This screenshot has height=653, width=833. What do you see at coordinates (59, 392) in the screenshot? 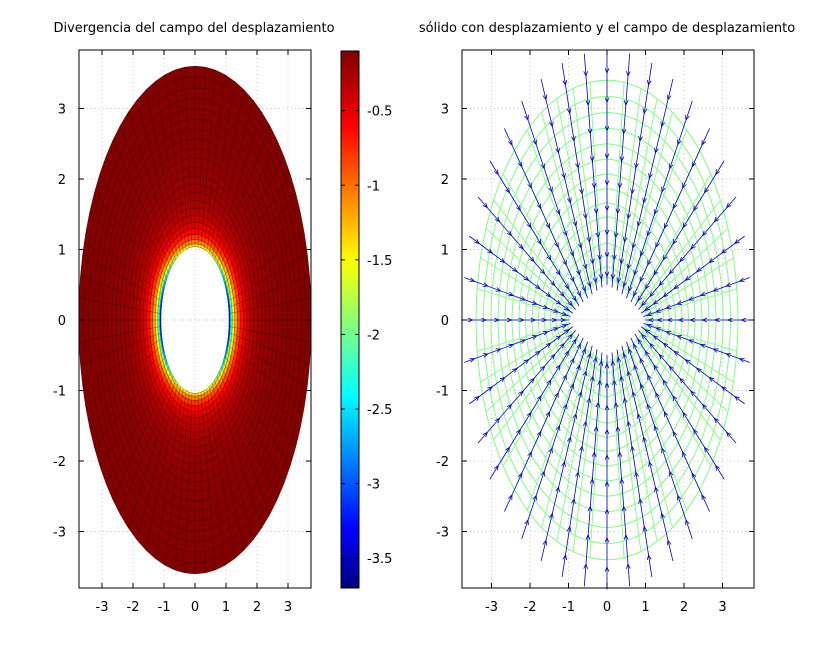
I see `left-y-tick-label: -1` at bounding box center [59, 392].